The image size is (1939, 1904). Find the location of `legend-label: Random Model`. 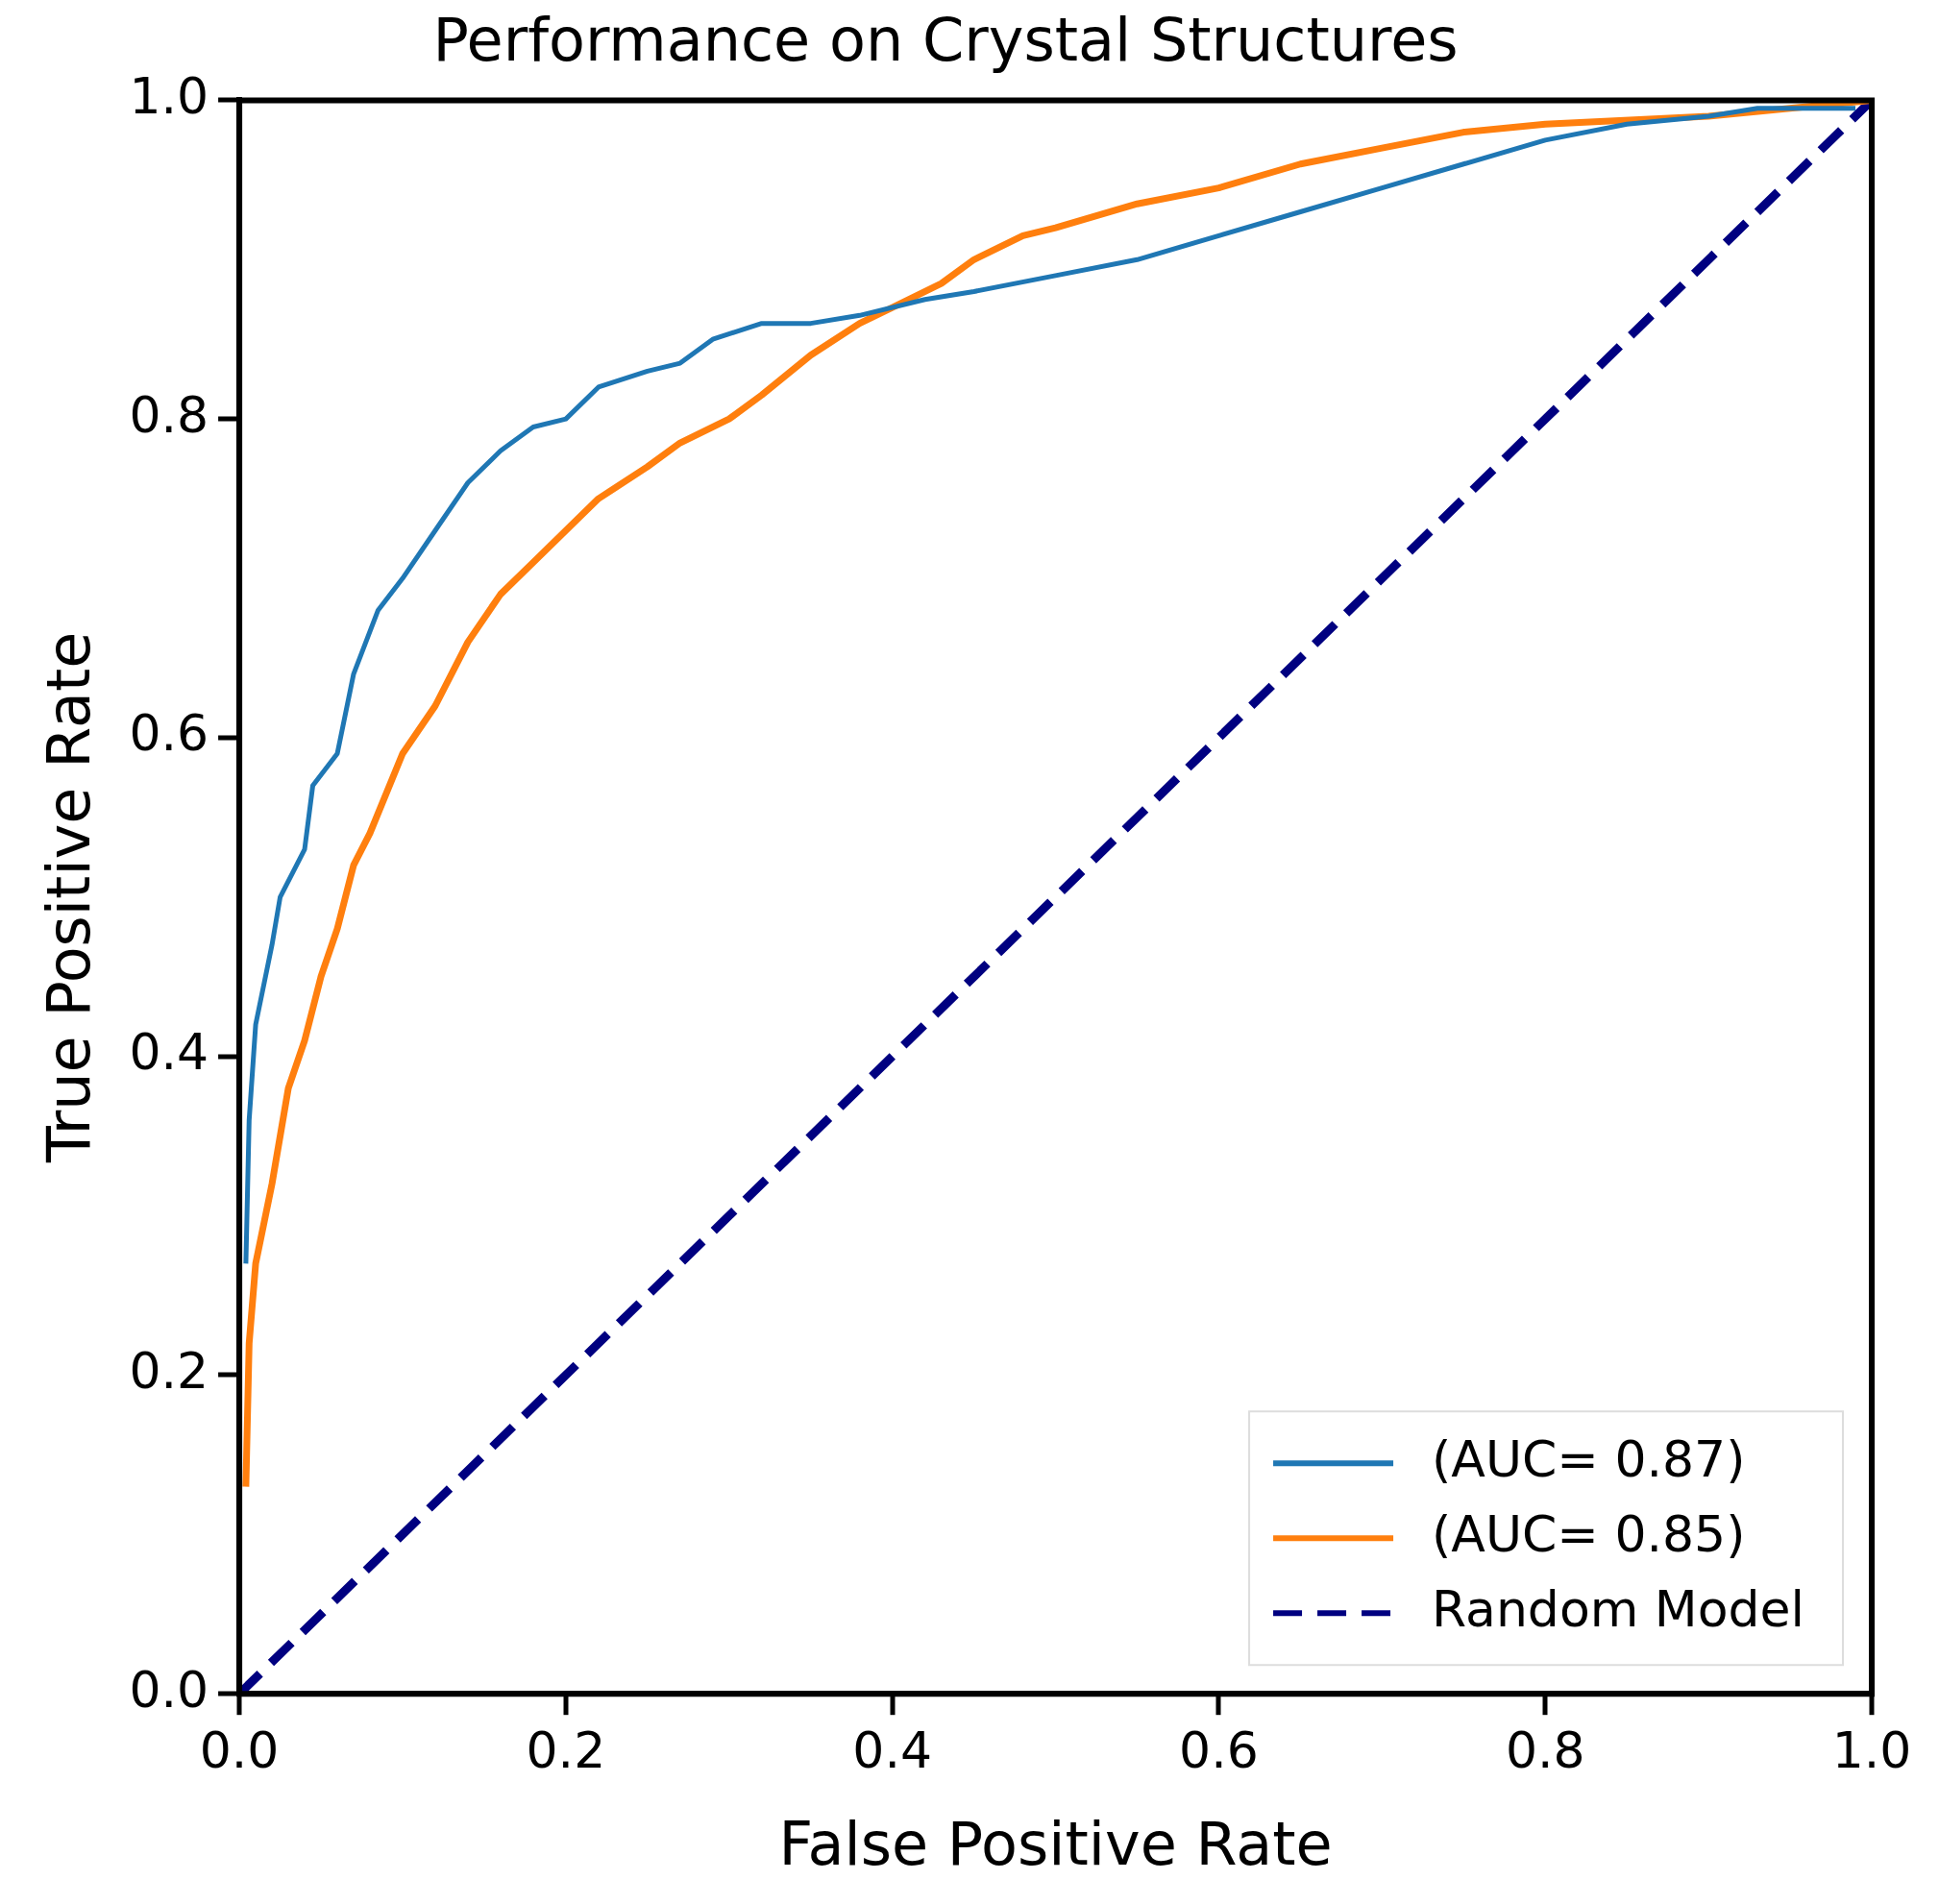

legend-label: Random Model is located at coordinates (1618, 1609).